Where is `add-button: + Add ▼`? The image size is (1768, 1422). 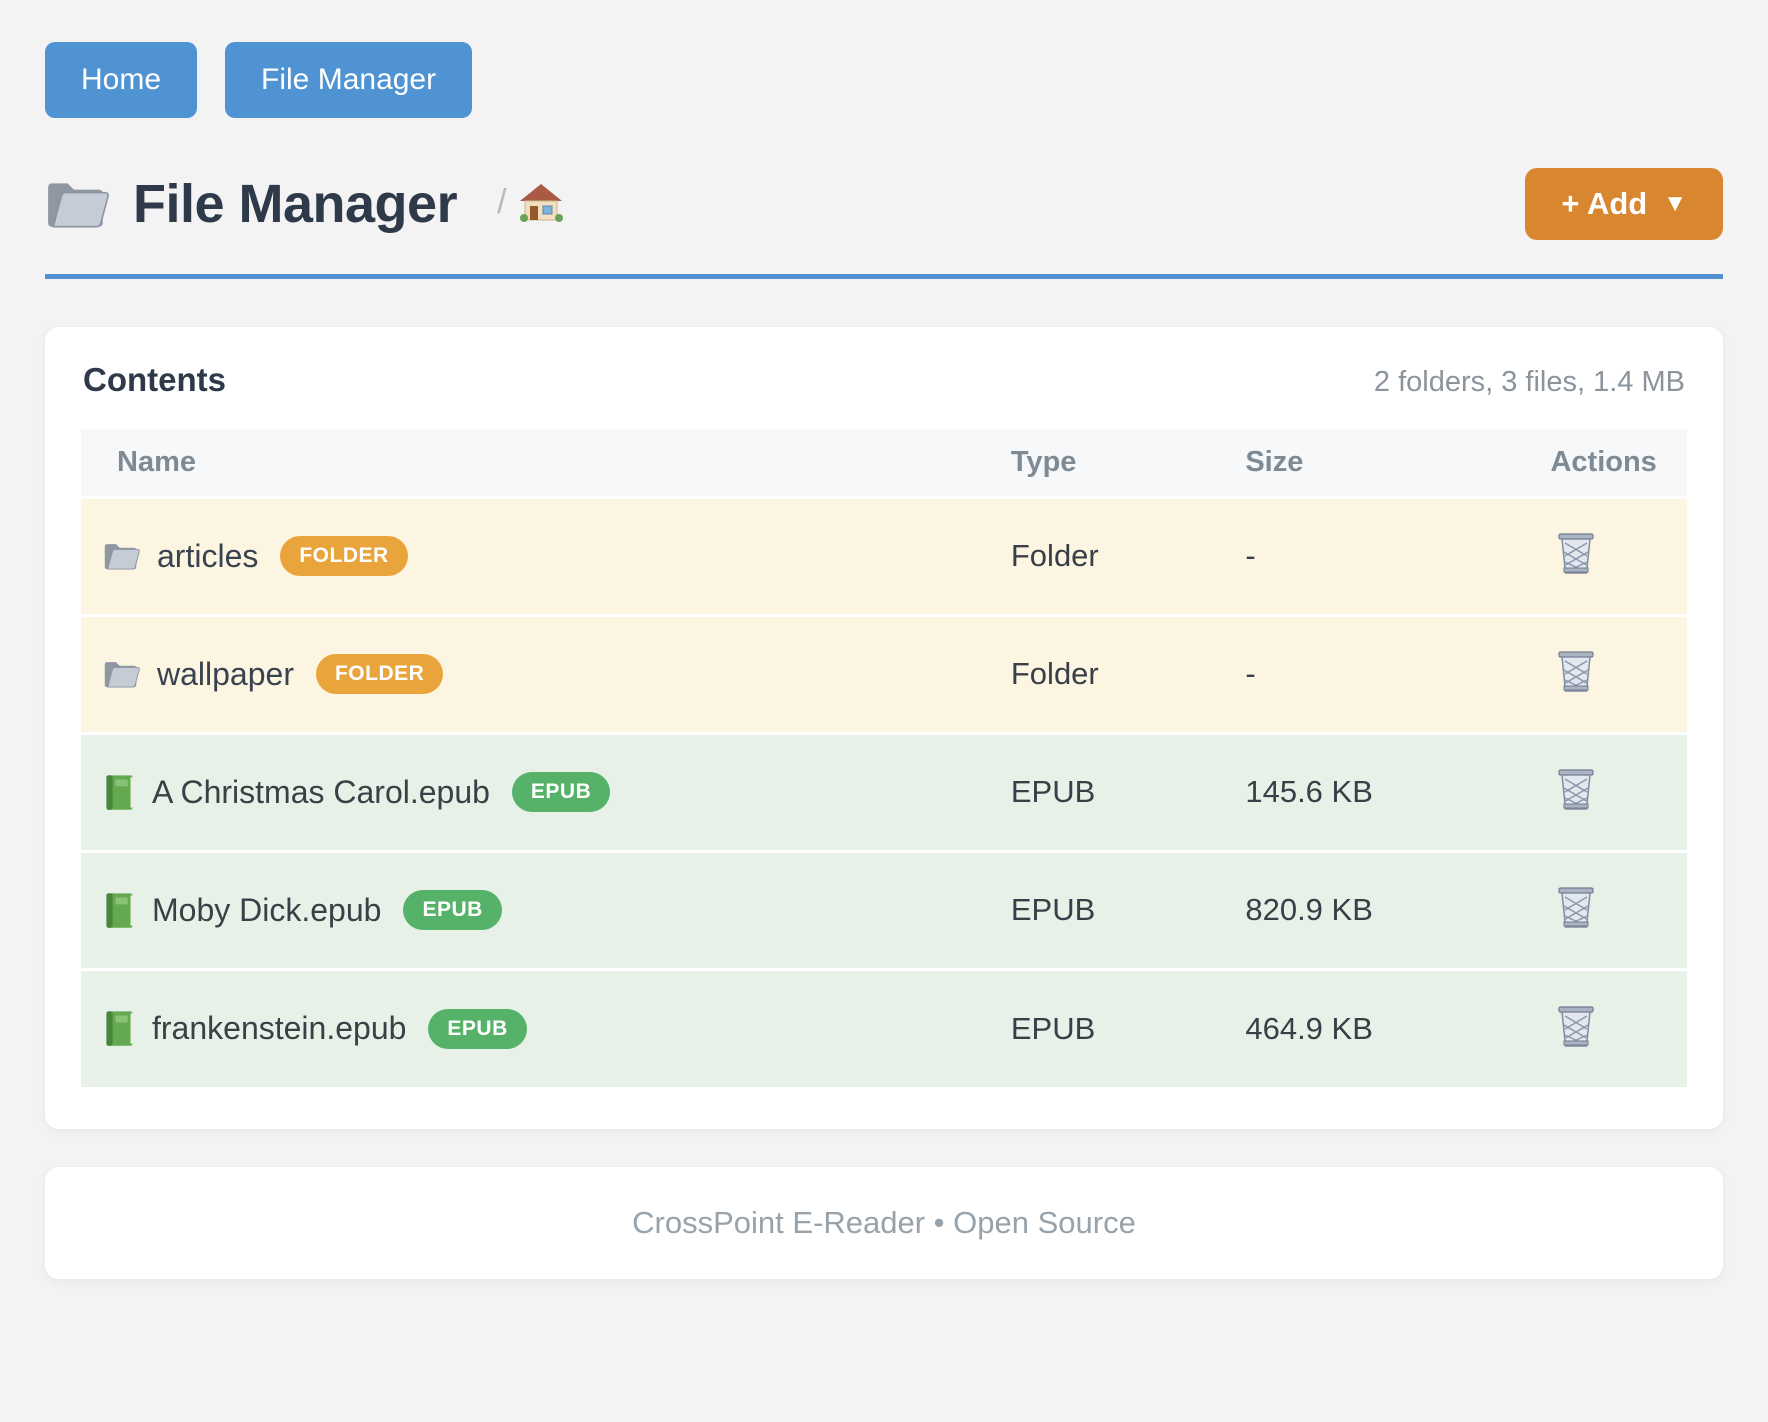 add-button: + Add ▼ is located at coordinates (1624, 204).